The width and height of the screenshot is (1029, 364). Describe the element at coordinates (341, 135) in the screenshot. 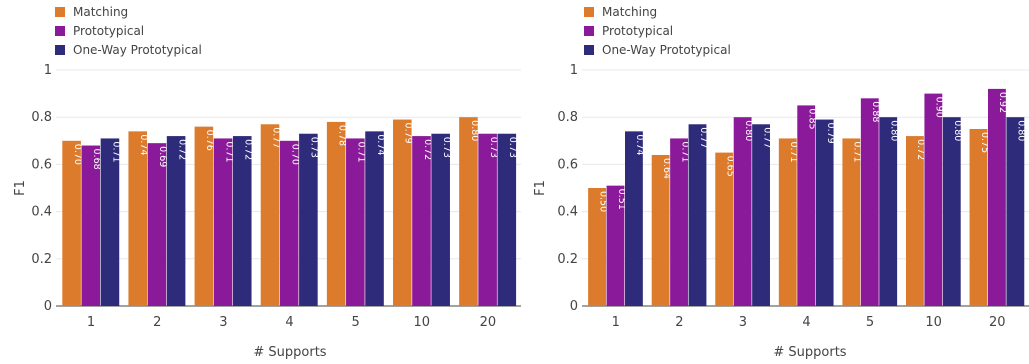

I see `bar-value-label: 0.78` at that location.